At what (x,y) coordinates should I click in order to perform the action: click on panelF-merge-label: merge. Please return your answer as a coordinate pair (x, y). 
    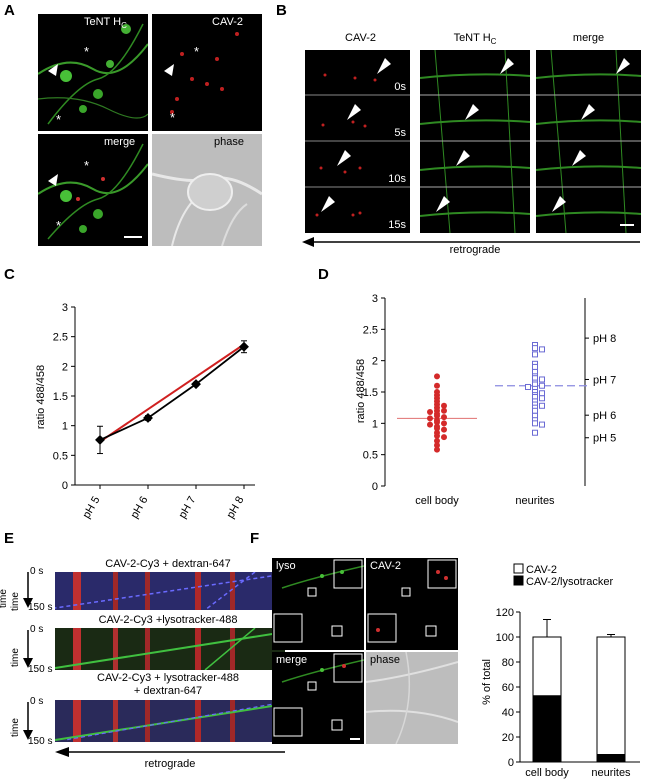
    Looking at the image, I should click on (292, 660).